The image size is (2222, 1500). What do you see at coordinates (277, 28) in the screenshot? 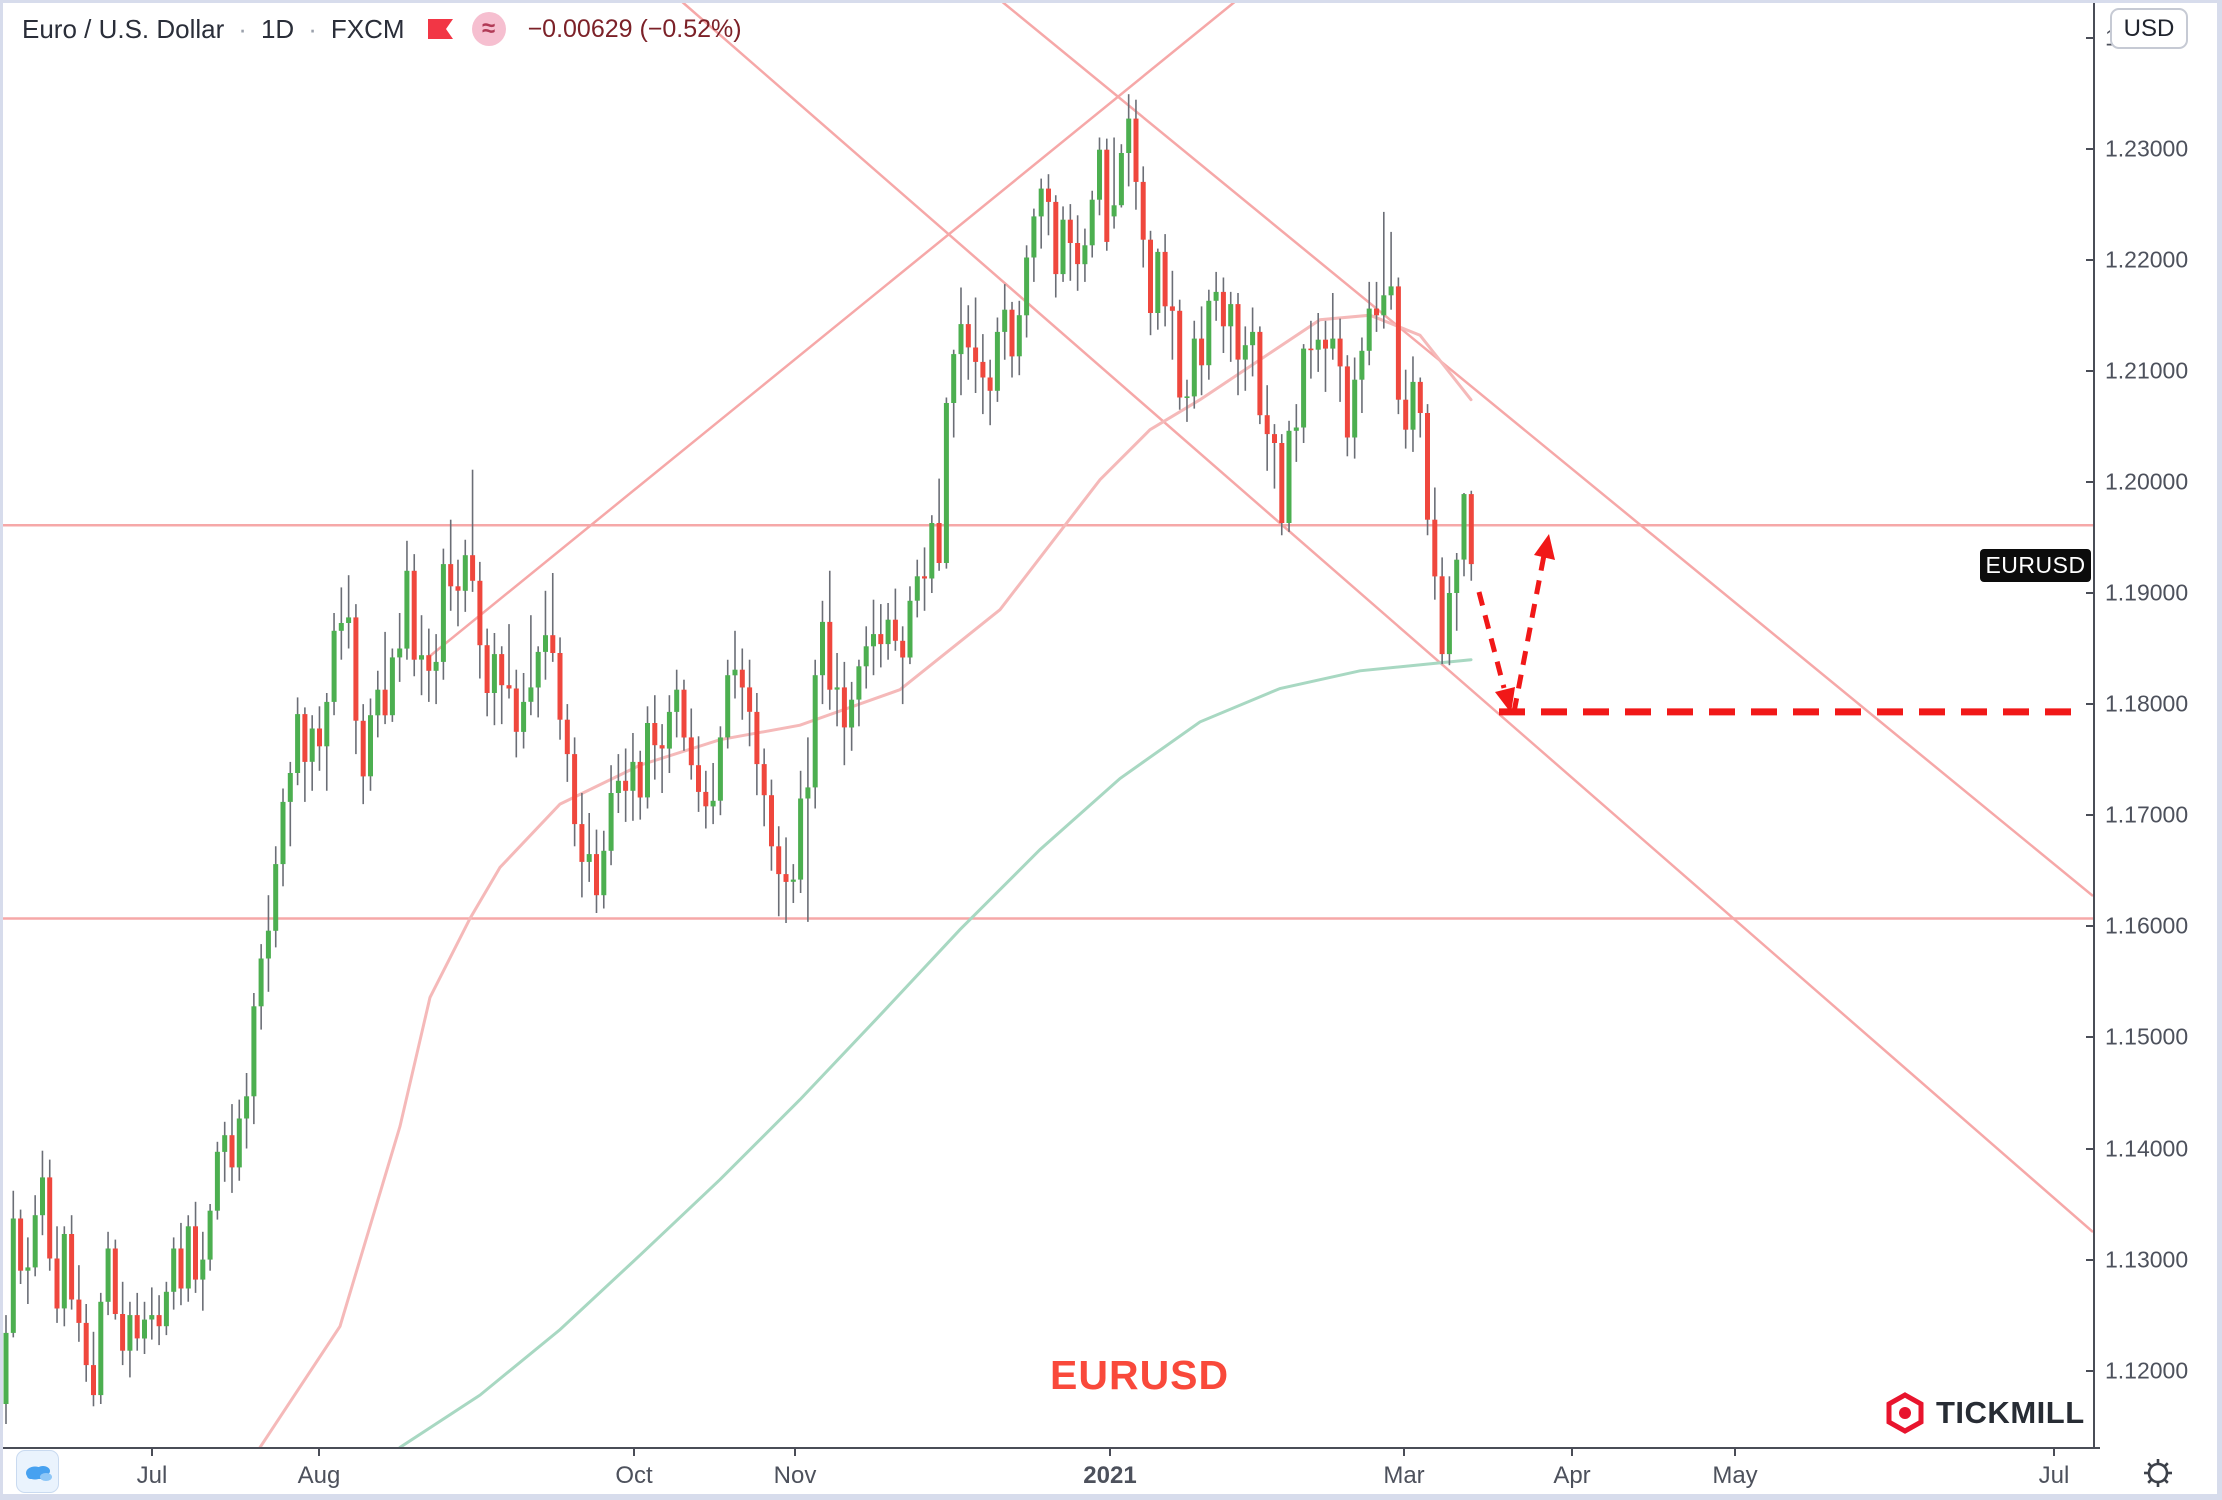
I see `timeframe-label: 1D` at bounding box center [277, 28].